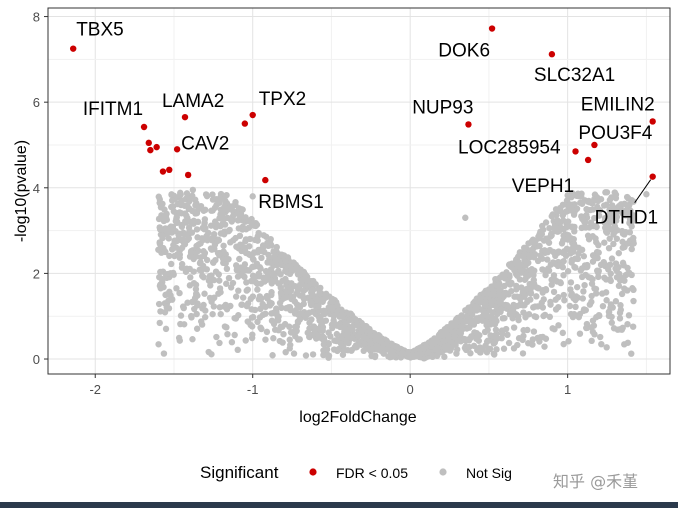 The width and height of the screenshot is (678, 508). I want to click on legend-key-notsig, so click(443, 472).